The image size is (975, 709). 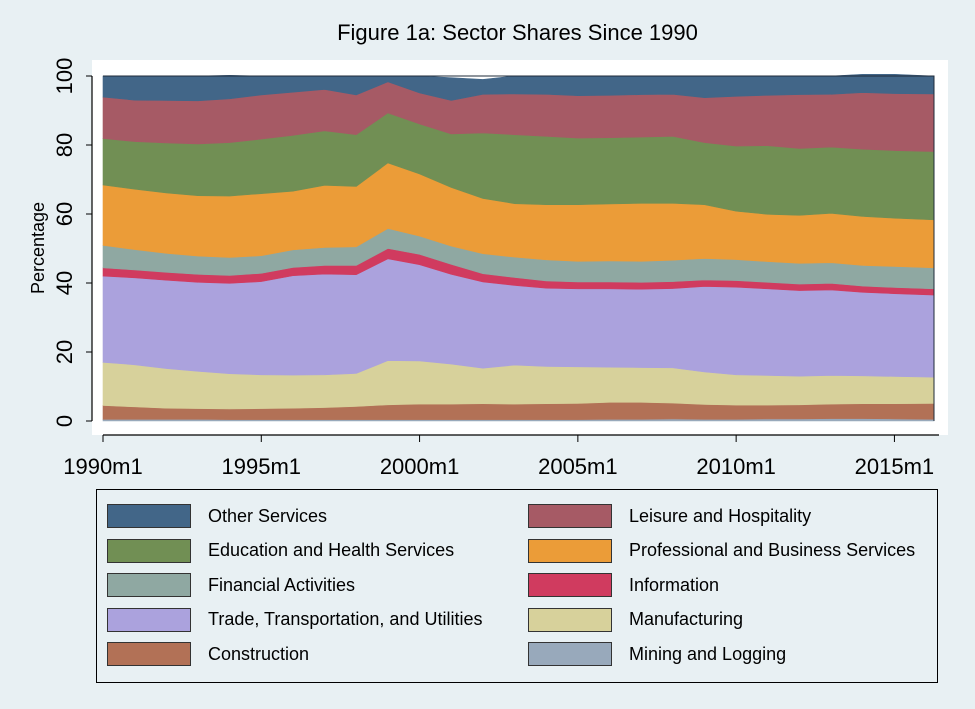 What do you see at coordinates (517, 32) in the screenshot?
I see `chart-title: Figure 1a: Sector Shares Since 1990` at bounding box center [517, 32].